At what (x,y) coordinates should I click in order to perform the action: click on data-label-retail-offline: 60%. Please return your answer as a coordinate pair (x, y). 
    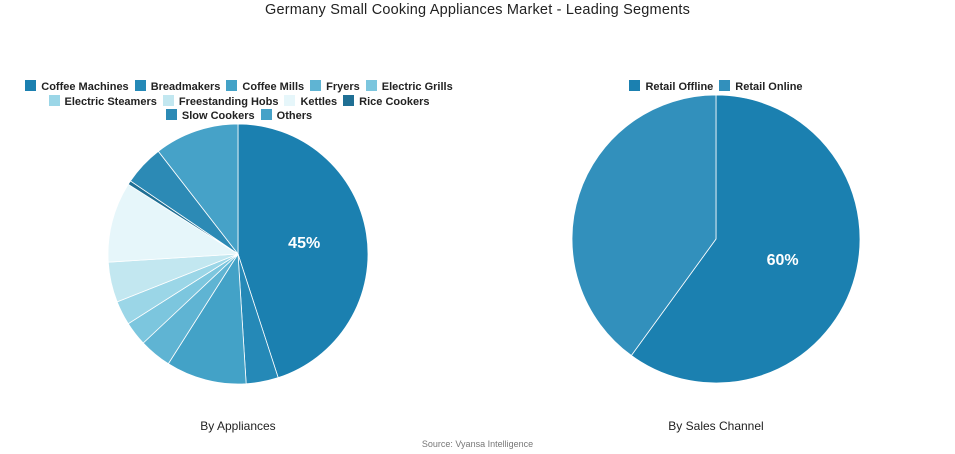
    Looking at the image, I should click on (783, 260).